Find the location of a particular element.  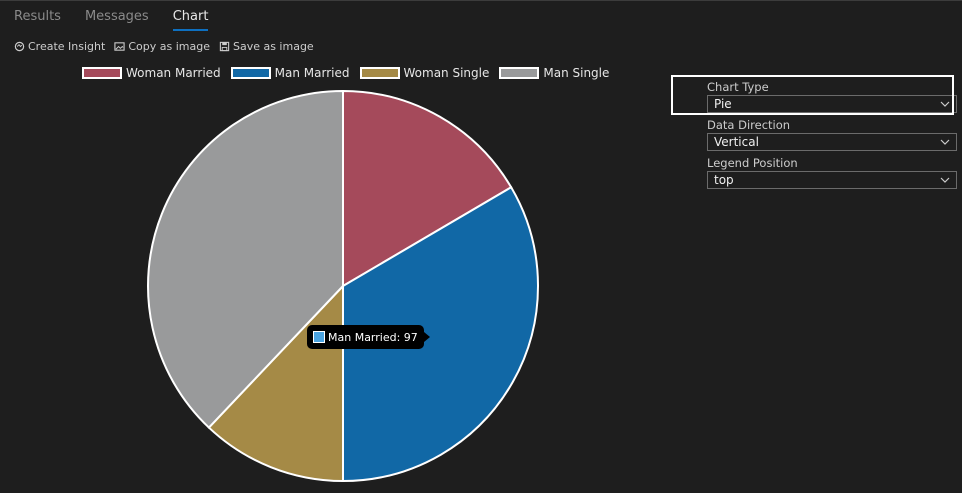

legend-item: Man Single is located at coordinates (554, 73).